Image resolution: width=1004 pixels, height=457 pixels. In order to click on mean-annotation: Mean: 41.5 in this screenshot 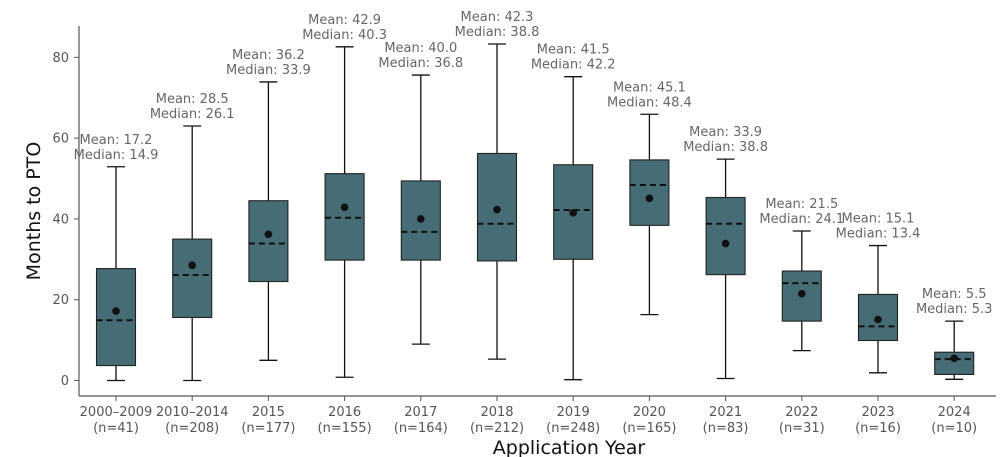, I will do `click(573, 50)`.